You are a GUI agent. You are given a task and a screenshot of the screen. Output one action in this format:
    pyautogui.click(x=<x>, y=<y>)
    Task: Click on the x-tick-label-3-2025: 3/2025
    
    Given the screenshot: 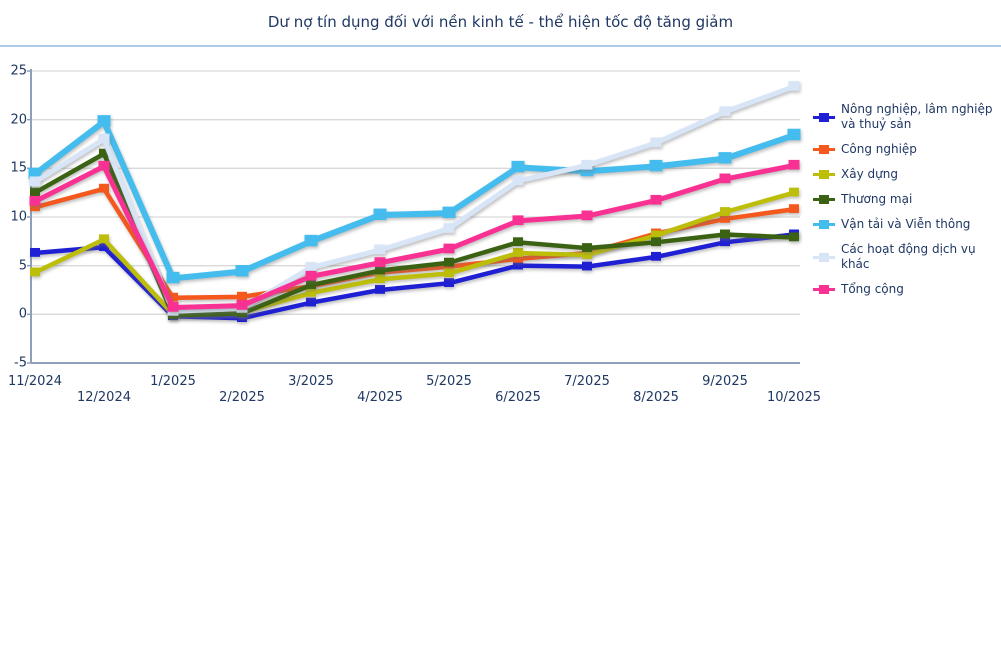 What is the action you would take?
    pyautogui.click(x=311, y=381)
    